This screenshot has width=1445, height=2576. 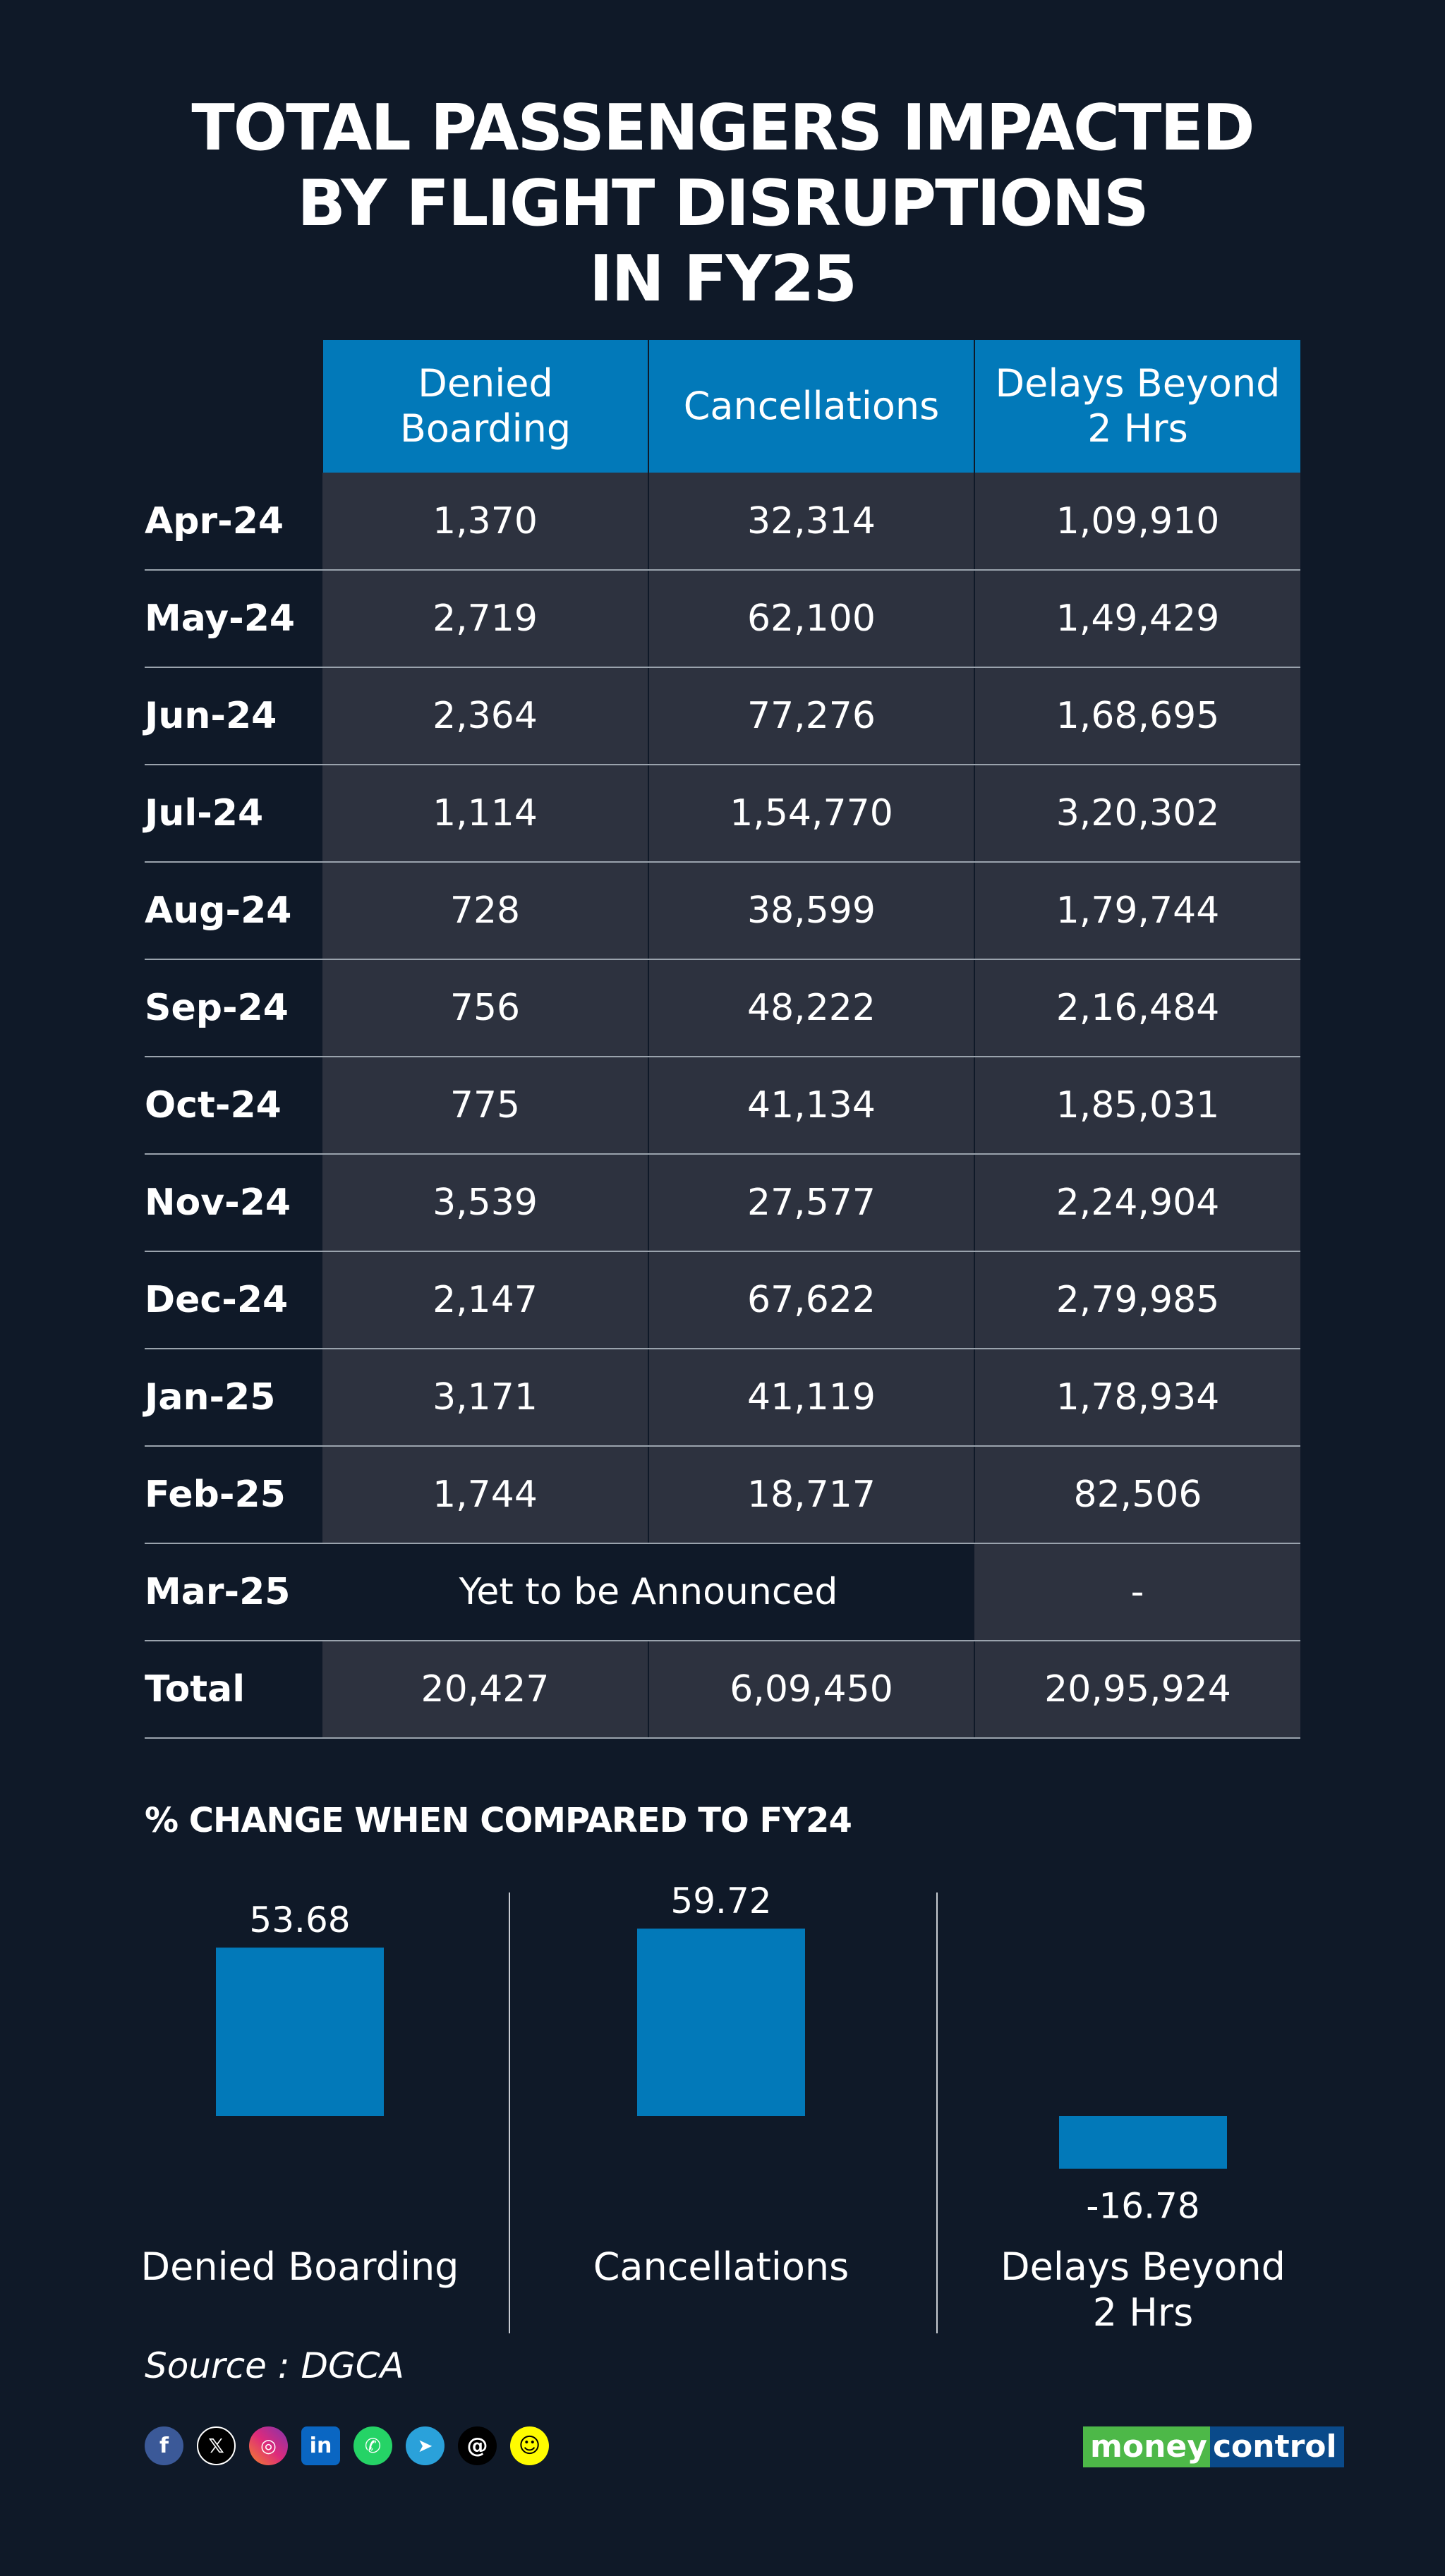 I want to click on table-row-total: Total 20,427 6,09,450 20,95,924, so click(x=722, y=1690).